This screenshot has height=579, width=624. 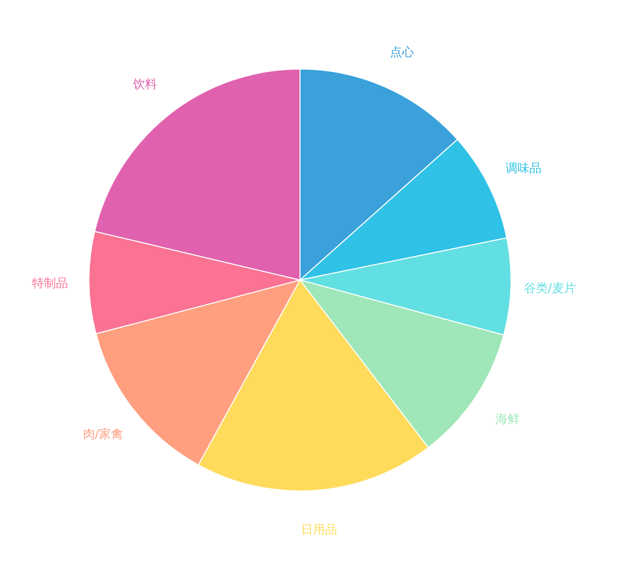 What do you see at coordinates (550, 287) in the screenshot?
I see `slice-label: 谷类/麦片` at bounding box center [550, 287].